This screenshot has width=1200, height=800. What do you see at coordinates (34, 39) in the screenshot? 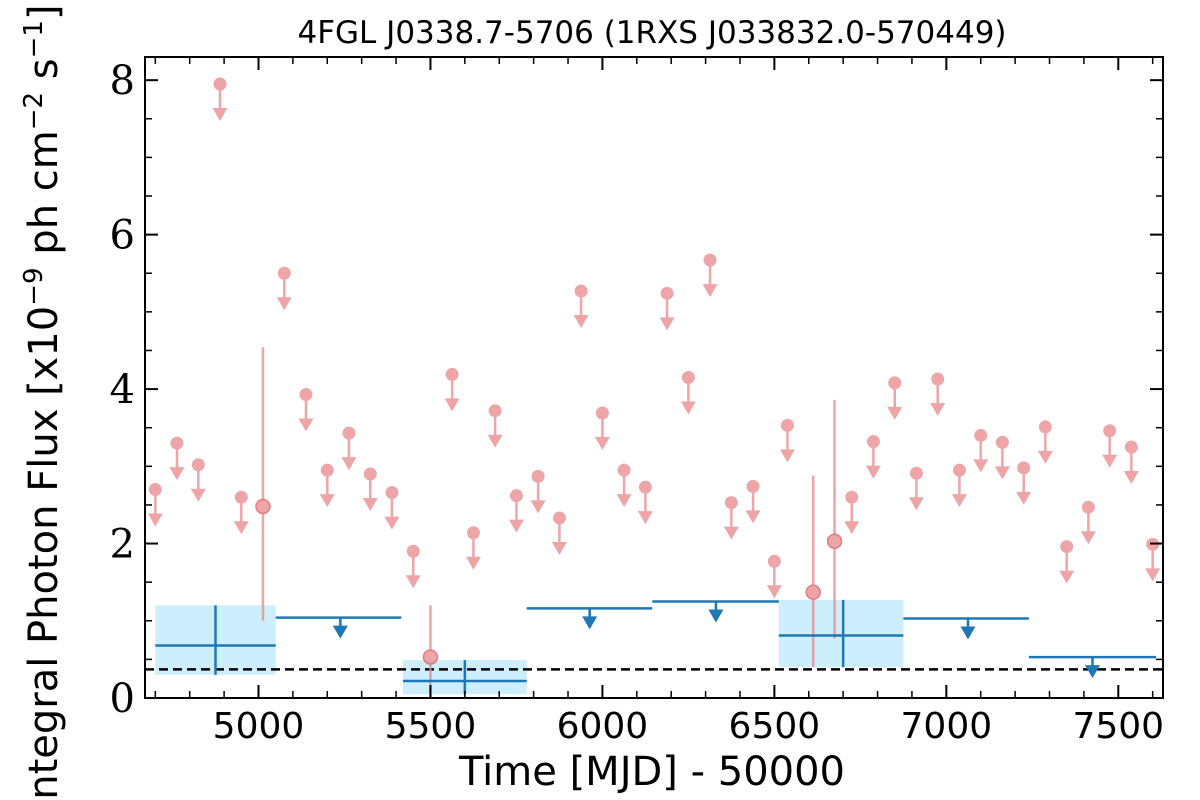
I see `y-label-exponent-1: −1` at bounding box center [34, 39].